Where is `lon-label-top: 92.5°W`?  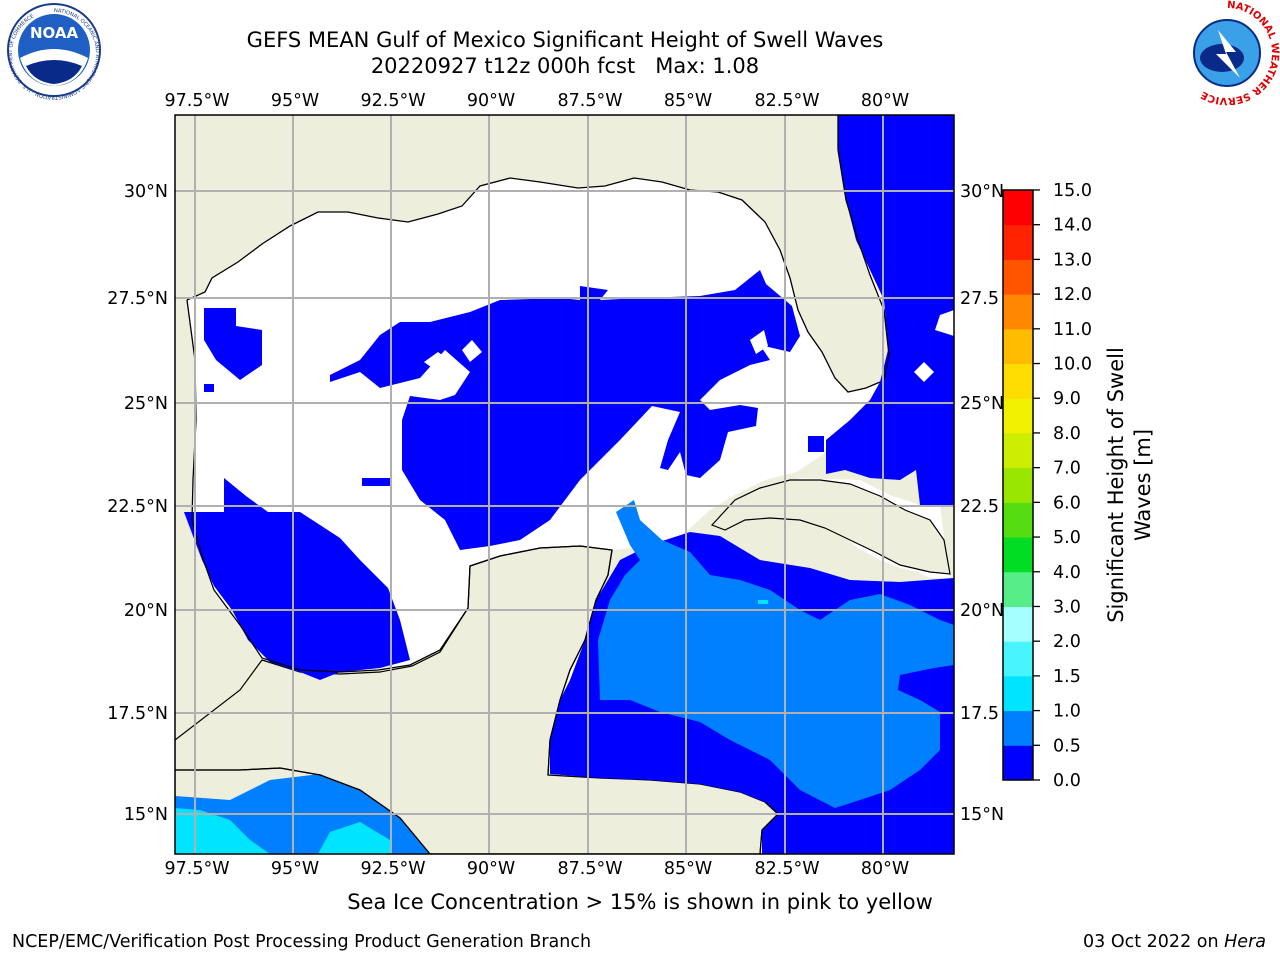
lon-label-top: 92.5°W is located at coordinates (392, 101).